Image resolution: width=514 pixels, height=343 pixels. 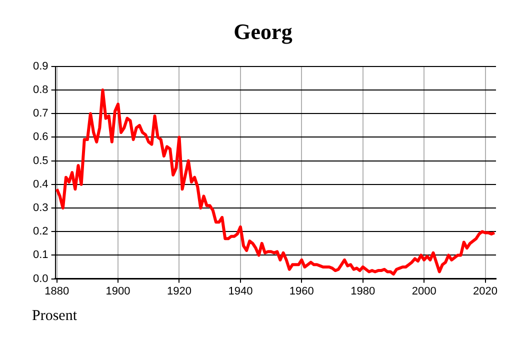 What do you see at coordinates (40, 90) in the screenshot?
I see `y-tick-label: 0.8` at bounding box center [40, 90].